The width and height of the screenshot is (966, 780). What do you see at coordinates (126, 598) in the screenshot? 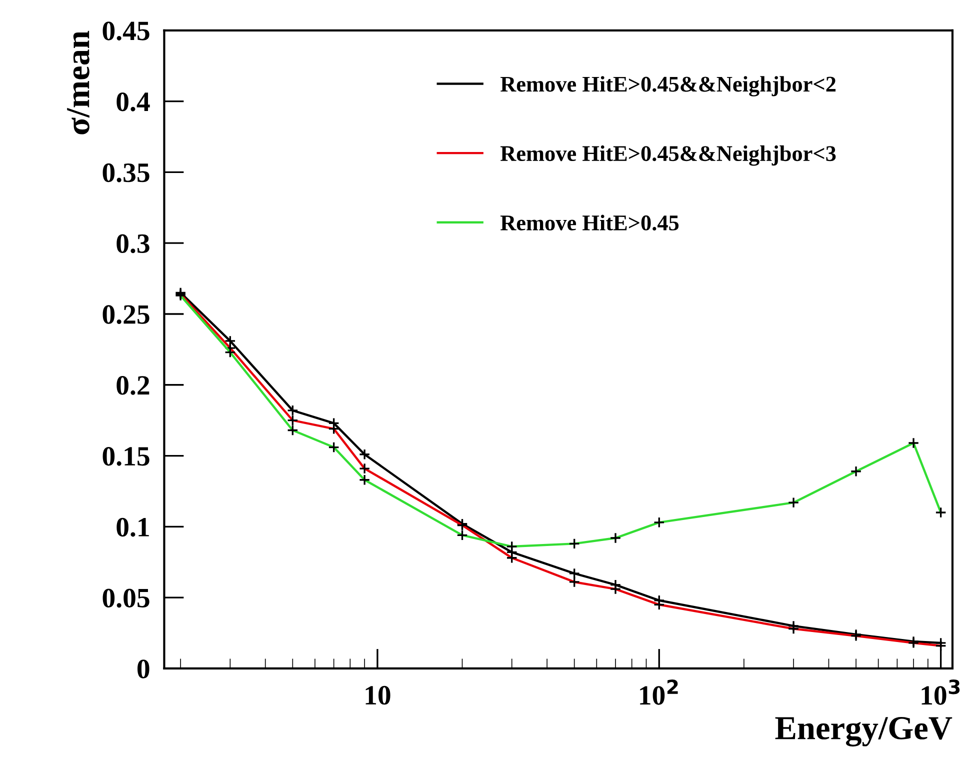
I see `y-tick-label: 0.05` at bounding box center [126, 598].